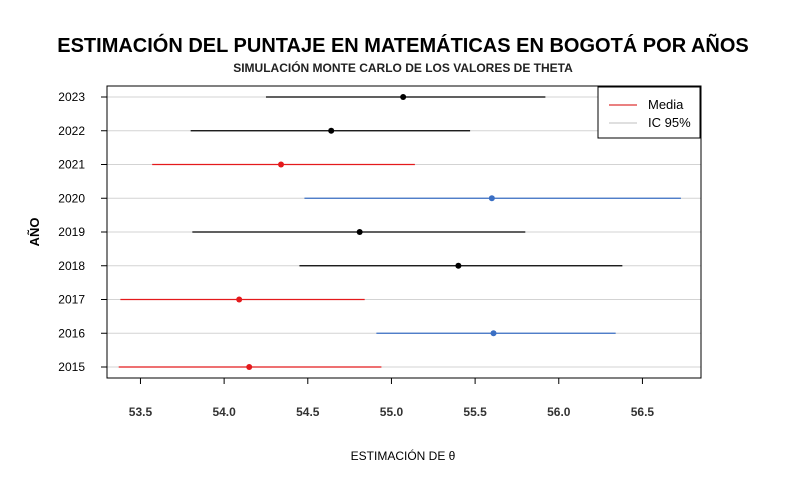  What do you see at coordinates (71, 266) in the screenshot?
I see `y-tick-label-2018: 2018` at bounding box center [71, 266].